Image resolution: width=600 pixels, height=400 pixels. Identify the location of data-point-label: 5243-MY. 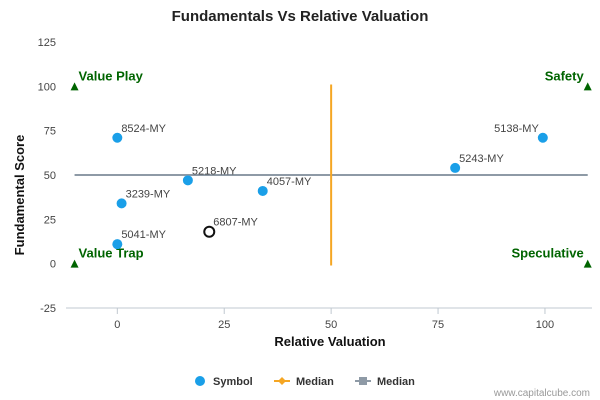
(481, 159).